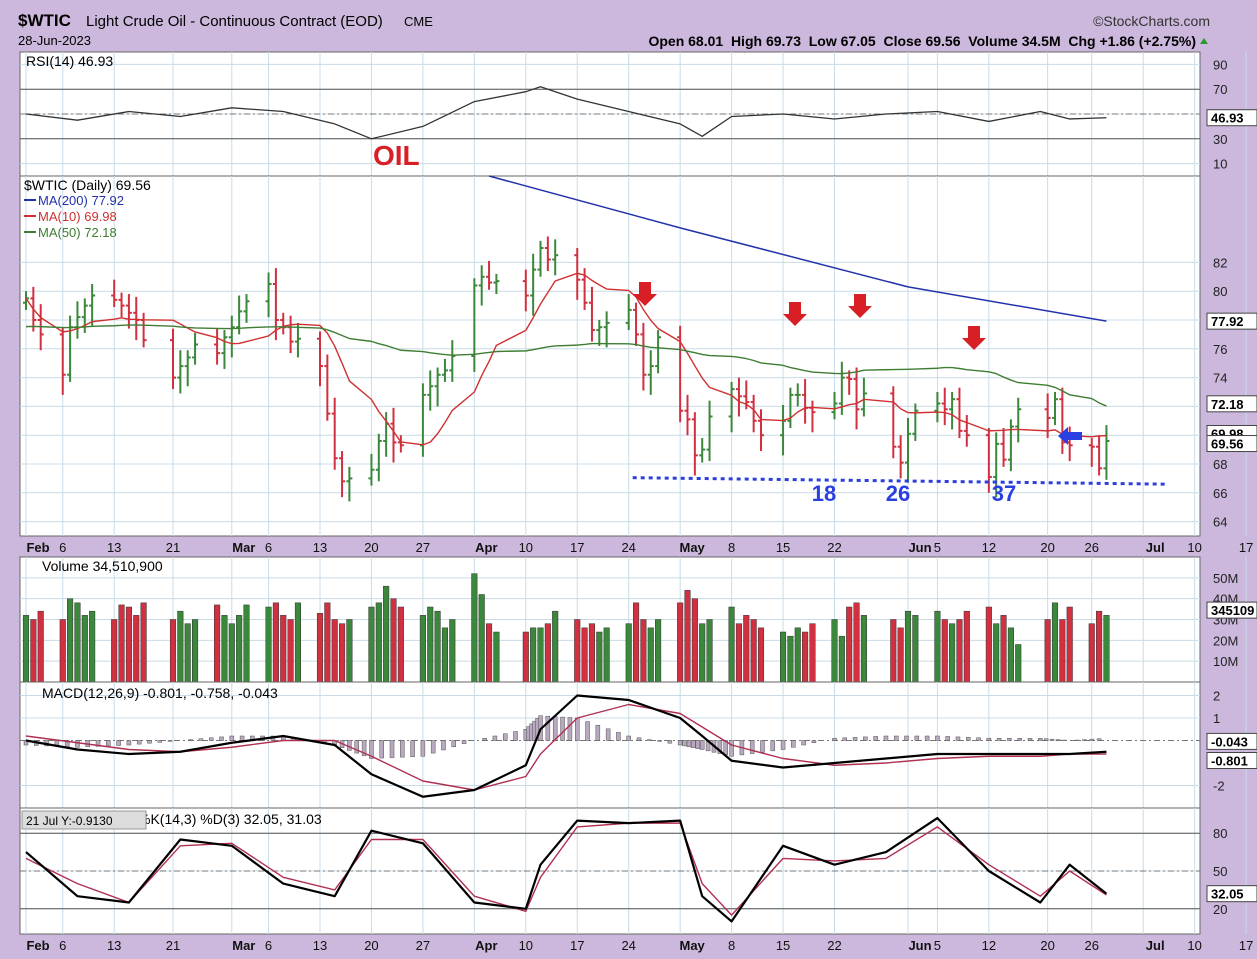  I want to click on x-tick-label: 5, so click(937, 547).